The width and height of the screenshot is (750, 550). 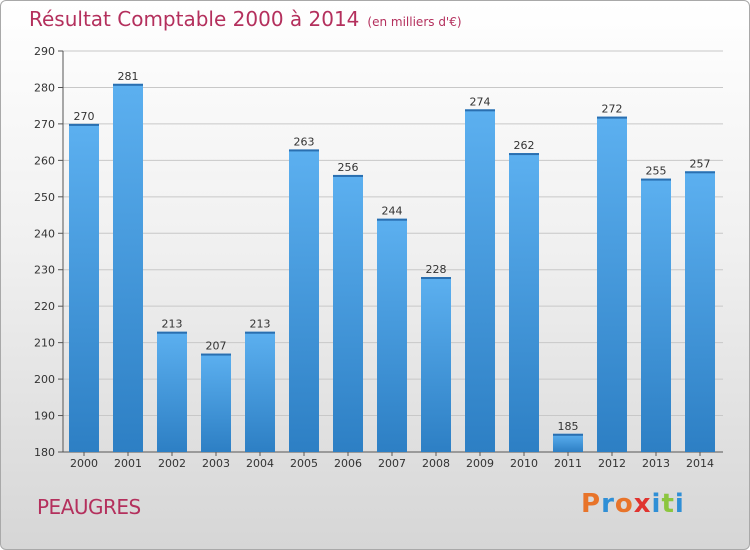 I want to click on y-tick-label: 240, so click(x=44, y=233).